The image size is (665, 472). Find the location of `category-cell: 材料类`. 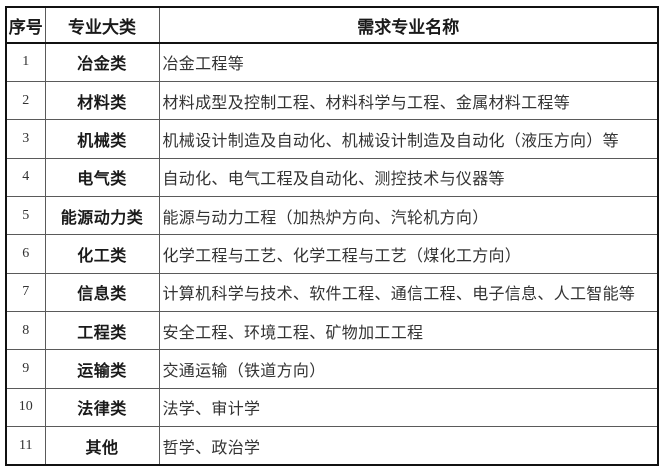

category-cell: 材料类 is located at coordinates (102, 100).